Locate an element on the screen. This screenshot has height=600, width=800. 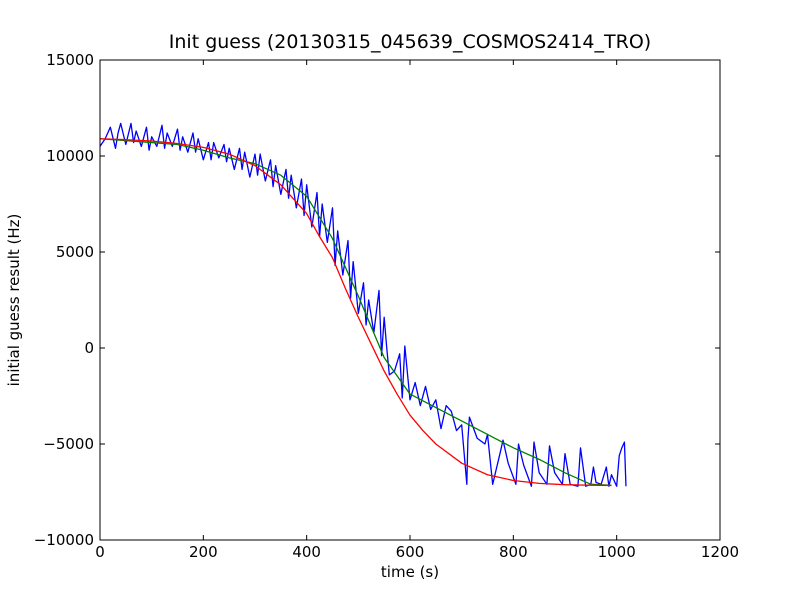
y-tick-label: 15000 is located at coordinates (70, 60).